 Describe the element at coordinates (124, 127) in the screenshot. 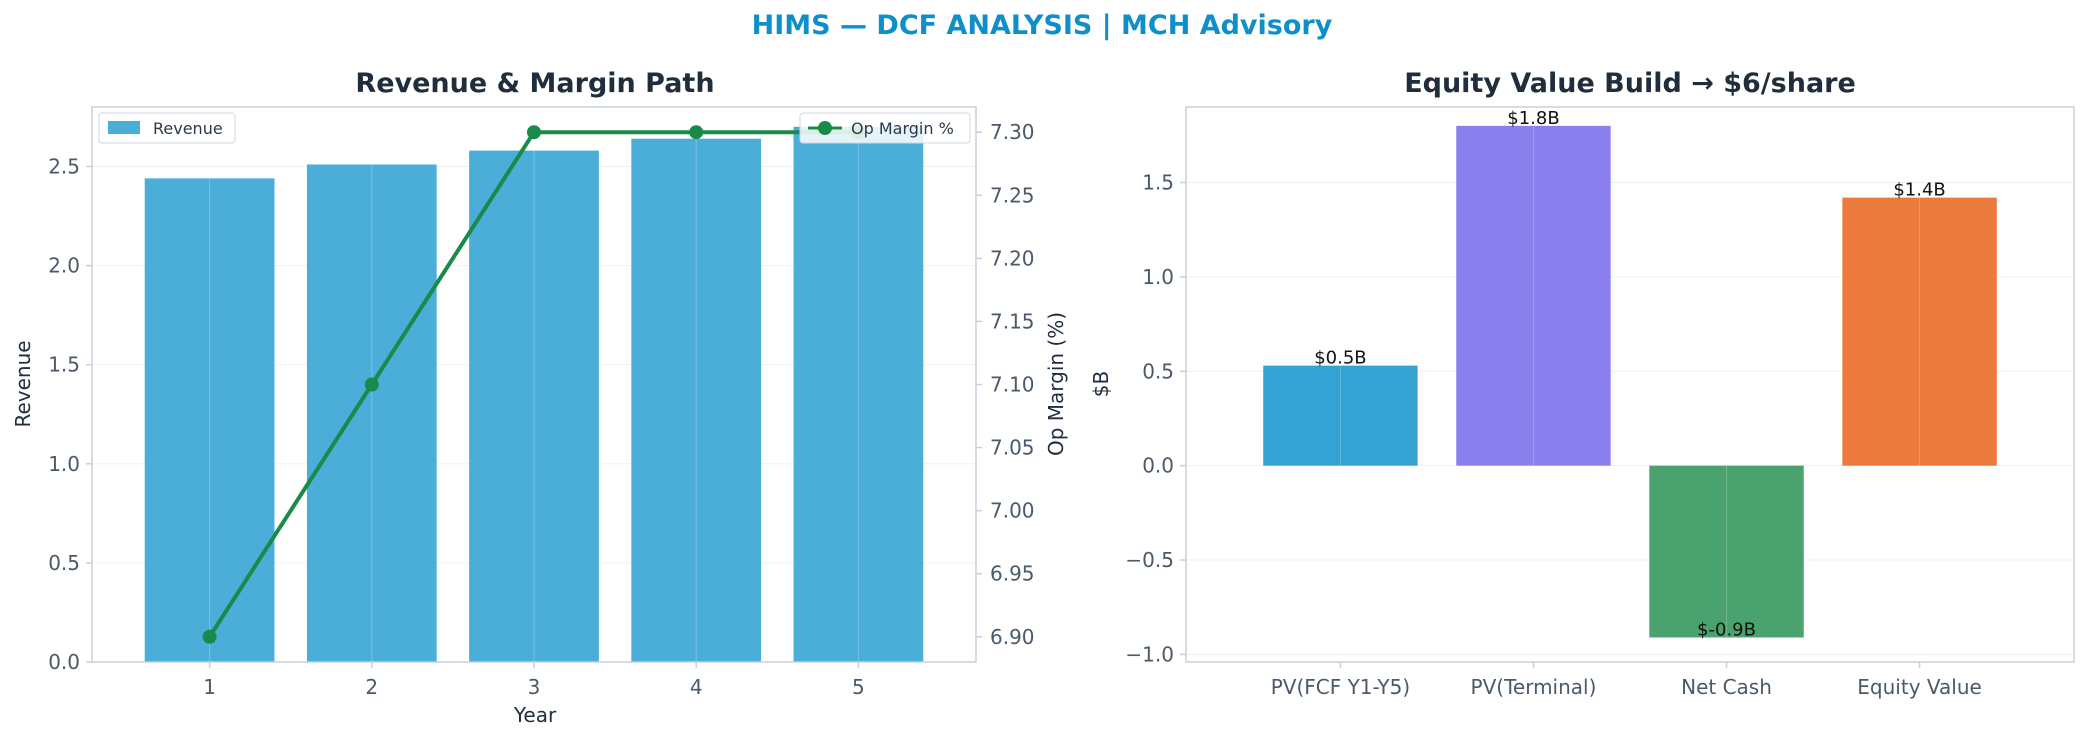

I see `revenue-legend-swatch` at that location.